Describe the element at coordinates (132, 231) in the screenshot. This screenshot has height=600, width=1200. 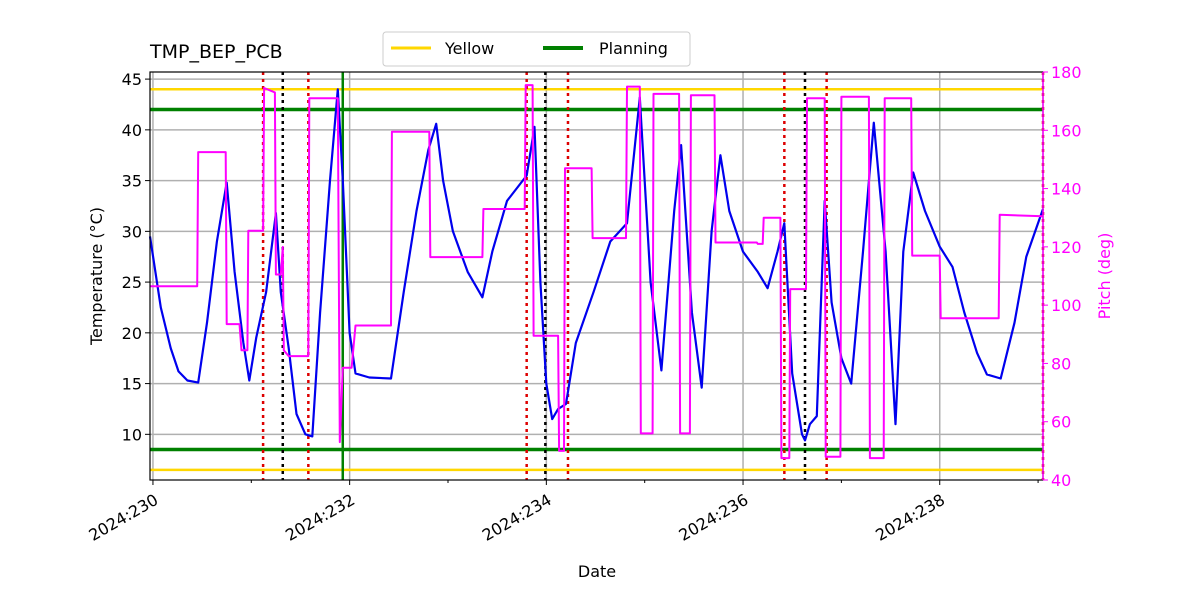
I see `y-tick-label: 30` at that location.